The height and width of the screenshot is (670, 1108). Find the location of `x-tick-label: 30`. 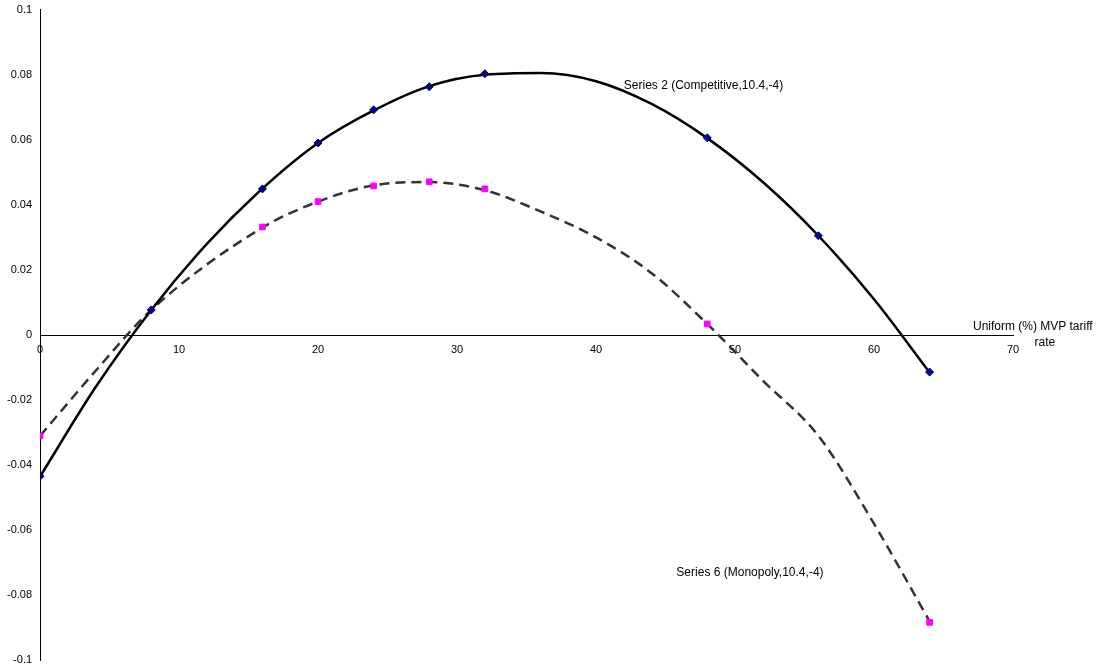

x-tick-label: 30 is located at coordinates (457, 348).